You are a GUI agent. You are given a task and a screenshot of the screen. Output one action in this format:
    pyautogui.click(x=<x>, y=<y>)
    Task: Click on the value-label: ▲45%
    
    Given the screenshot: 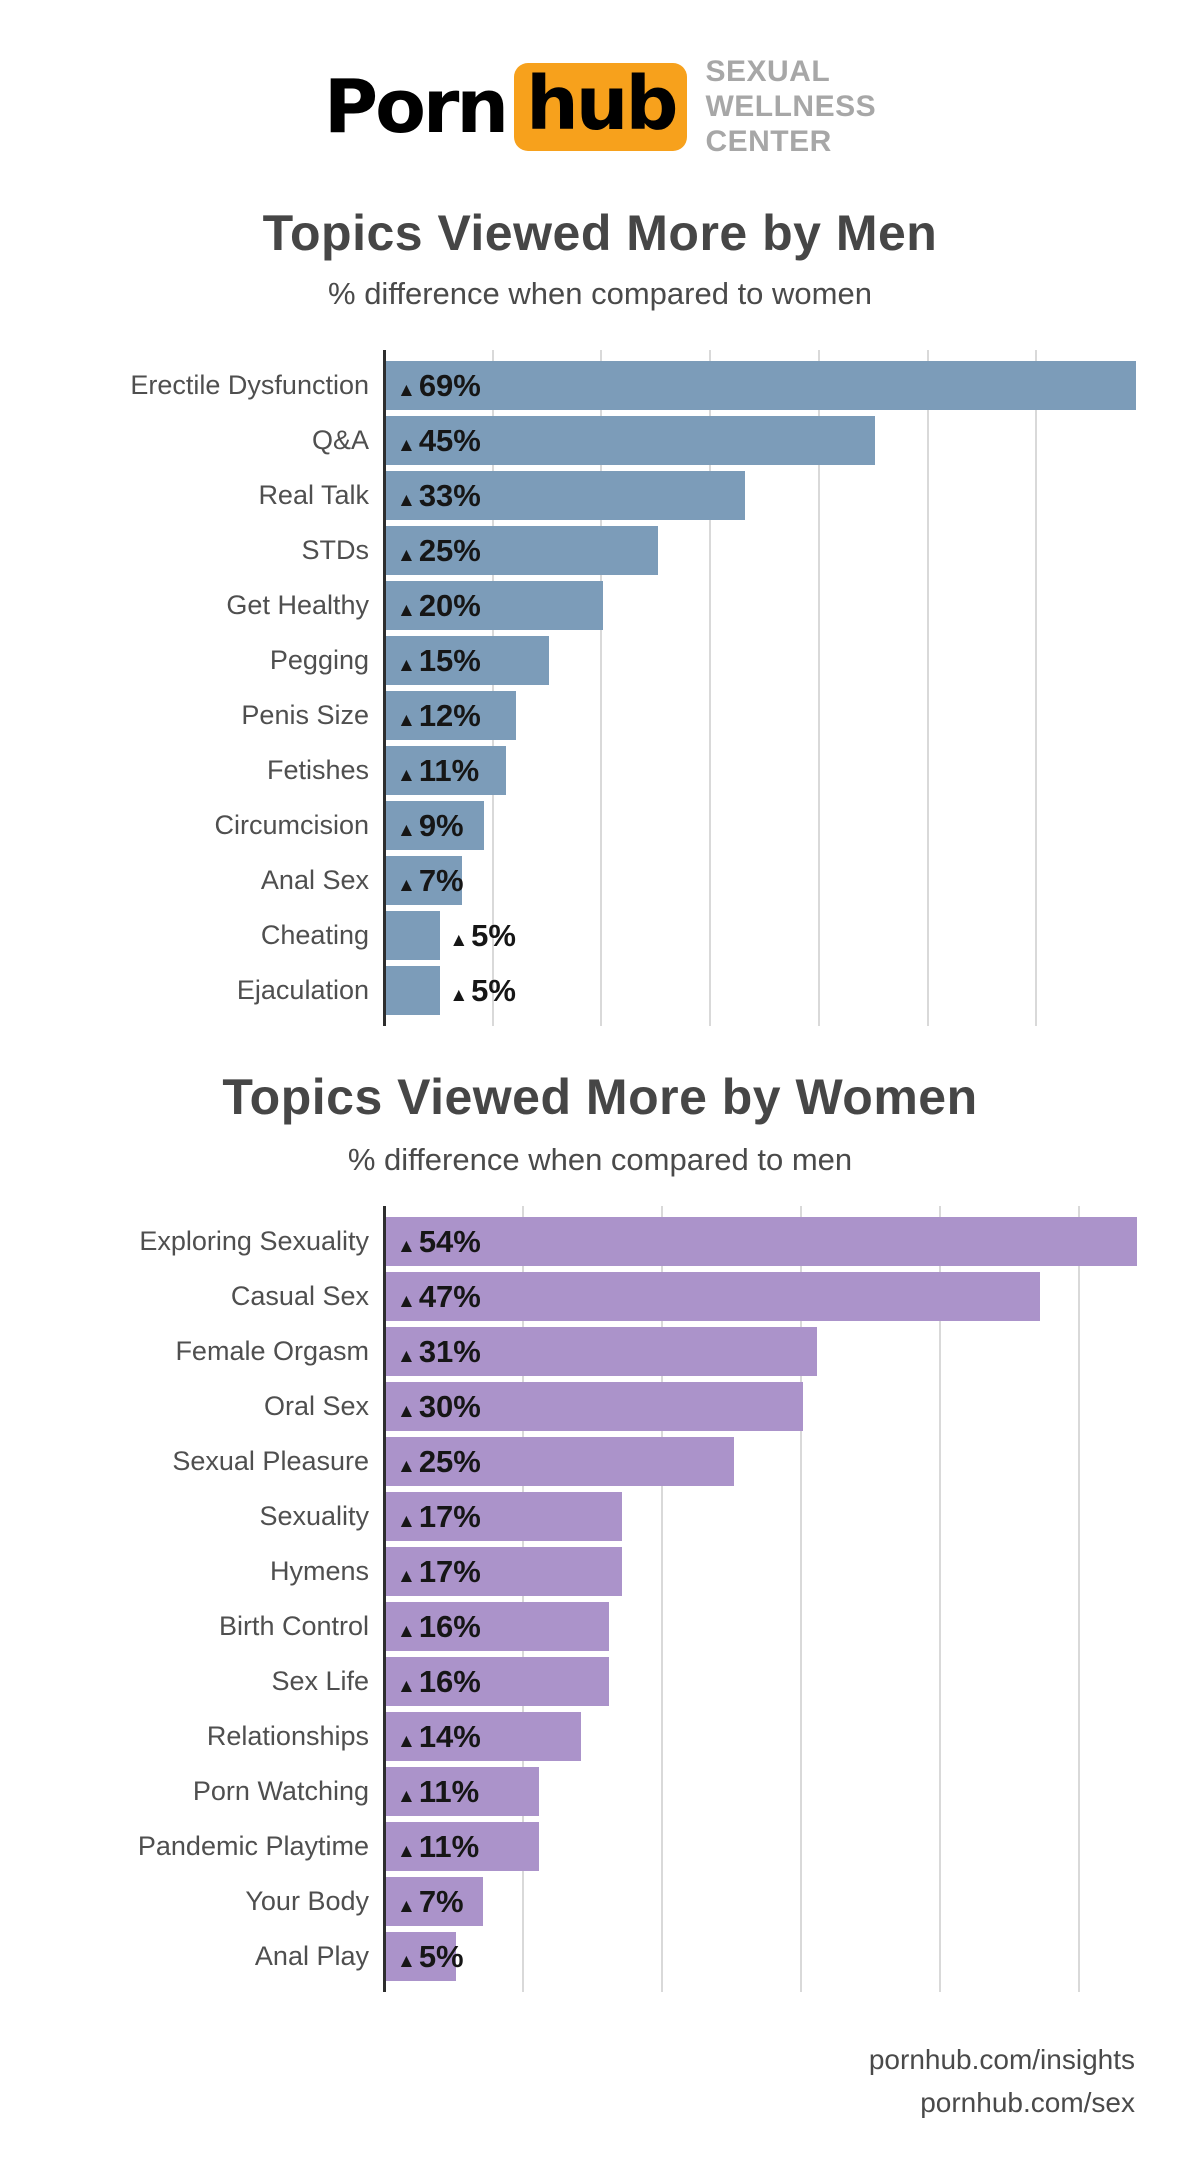 What is the action you would take?
    pyautogui.click(x=439, y=441)
    